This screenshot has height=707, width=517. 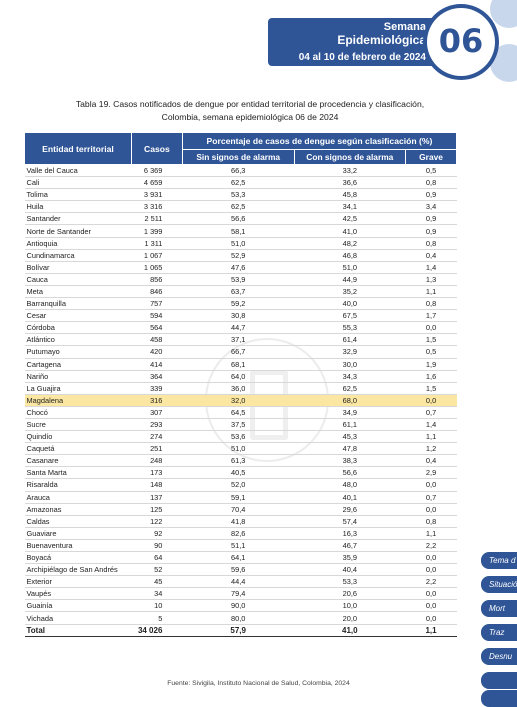 I want to click on entity-cell: Cartagena, so click(x=78, y=364).